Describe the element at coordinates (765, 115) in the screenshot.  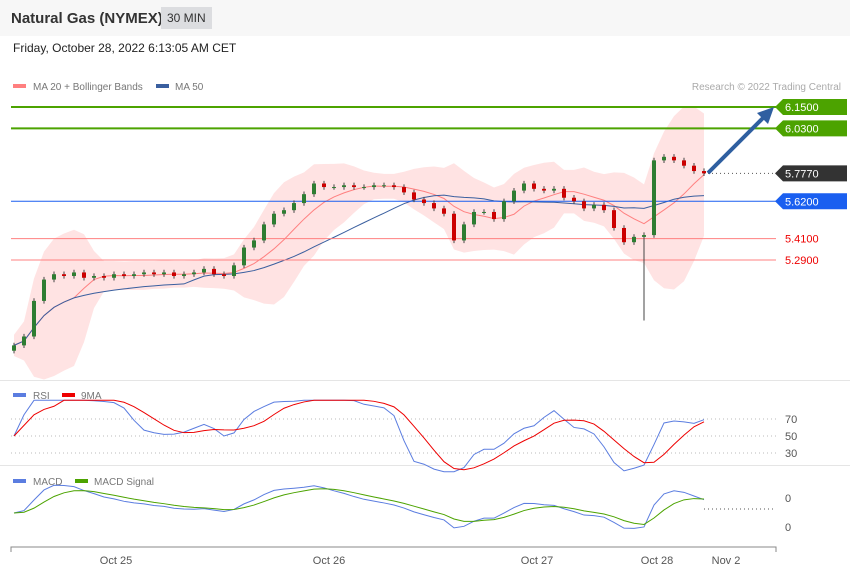
I see `forecast-arrow-head` at that location.